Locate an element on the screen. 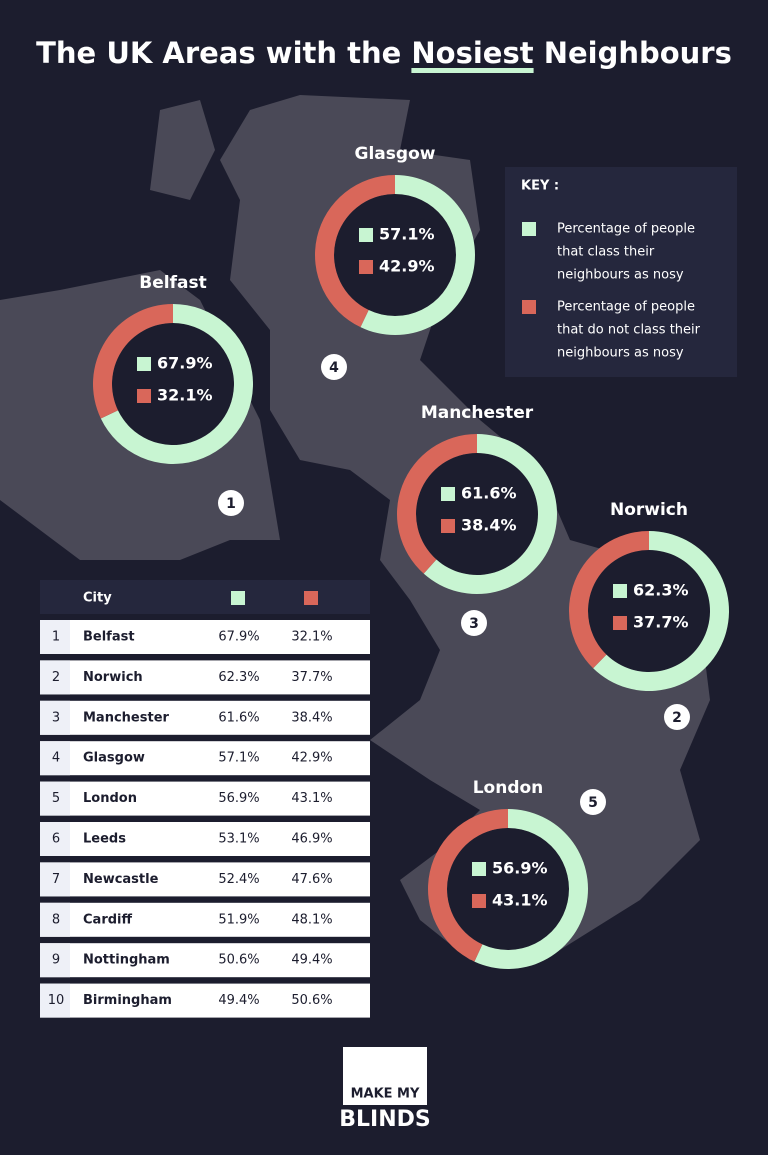 The width and height of the screenshot is (768, 1155). rank-number: 1 is located at coordinates (231, 504).